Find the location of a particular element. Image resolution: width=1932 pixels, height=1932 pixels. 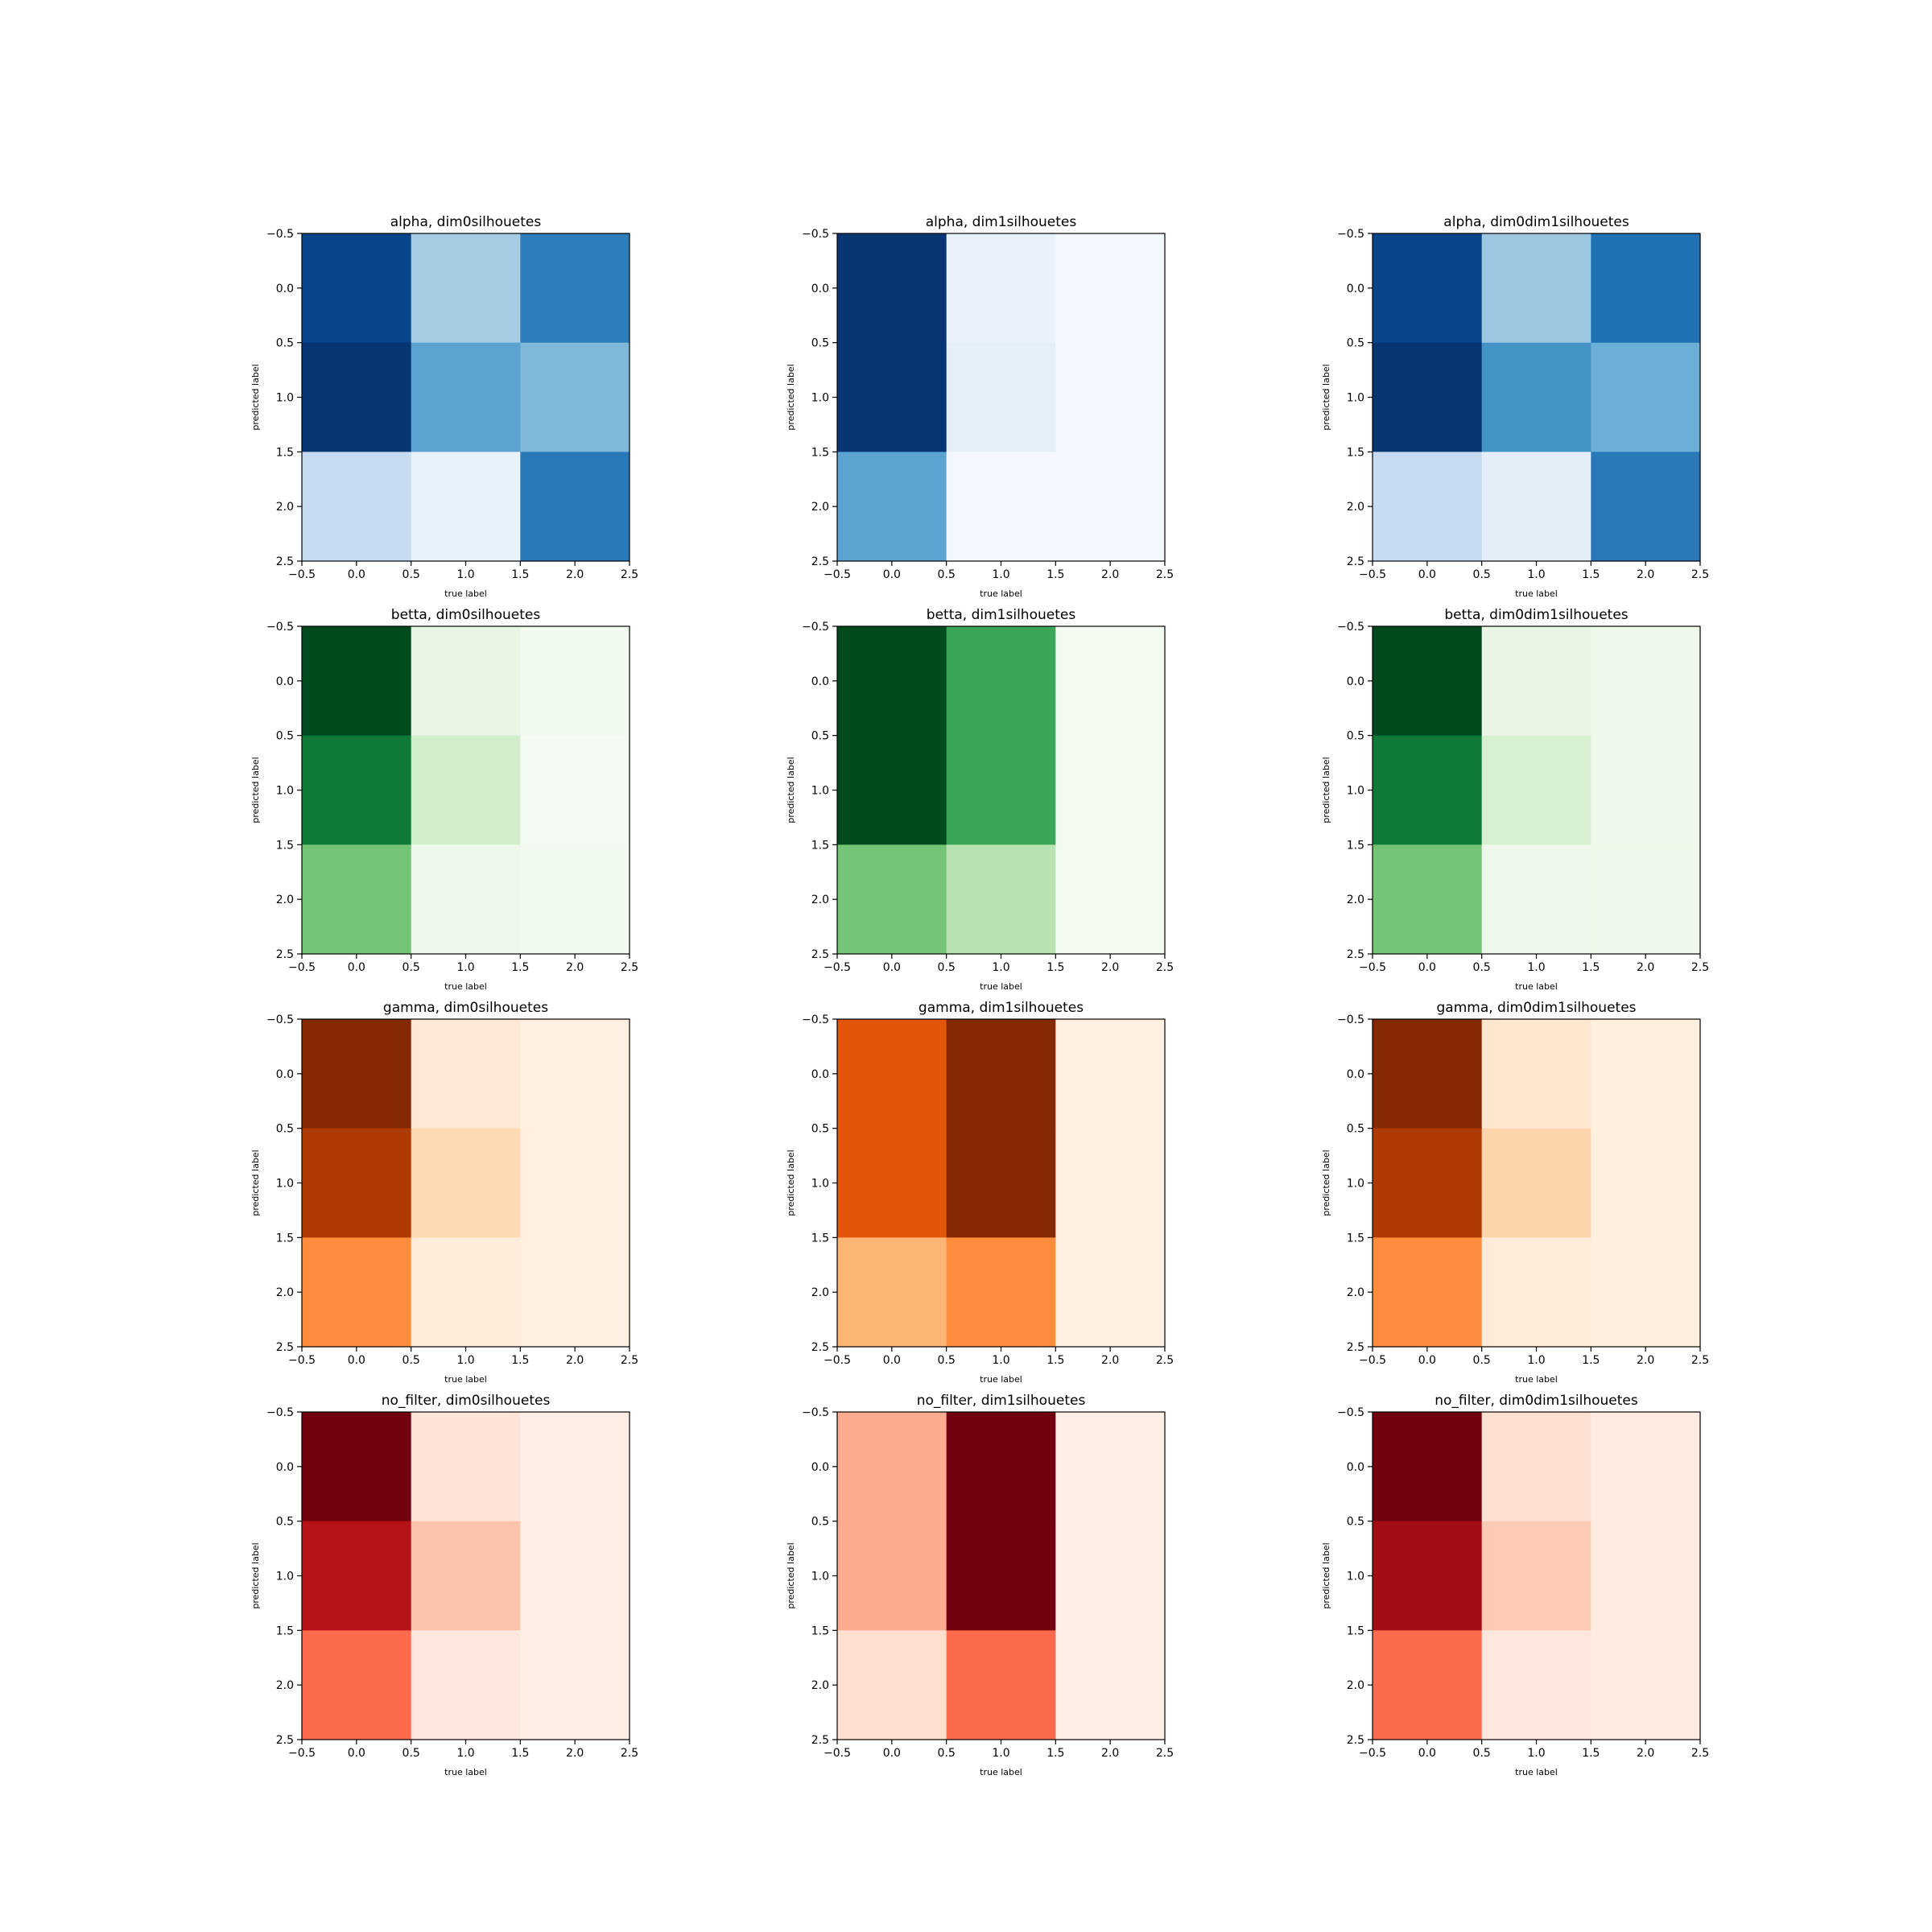

chart-title: no_filter, dim1silhouetes is located at coordinates (1001, 1401).